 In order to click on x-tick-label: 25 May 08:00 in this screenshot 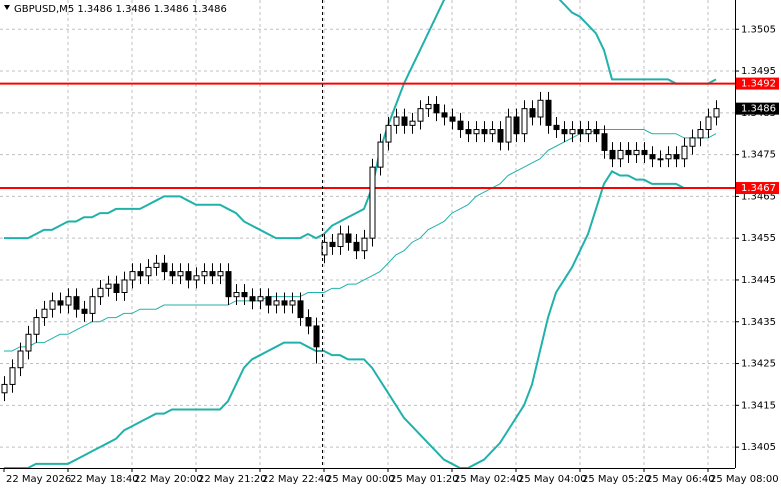, I will do `click(744, 479)`.